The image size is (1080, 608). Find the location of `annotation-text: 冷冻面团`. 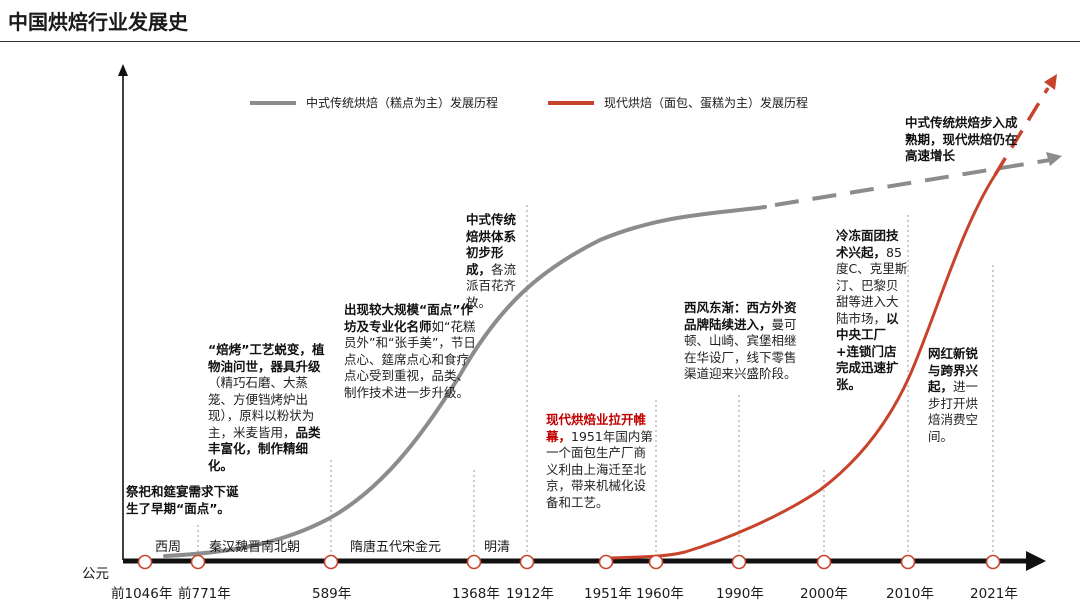

annotation-text: 冷冻面团 is located at coordinates (861, 235).